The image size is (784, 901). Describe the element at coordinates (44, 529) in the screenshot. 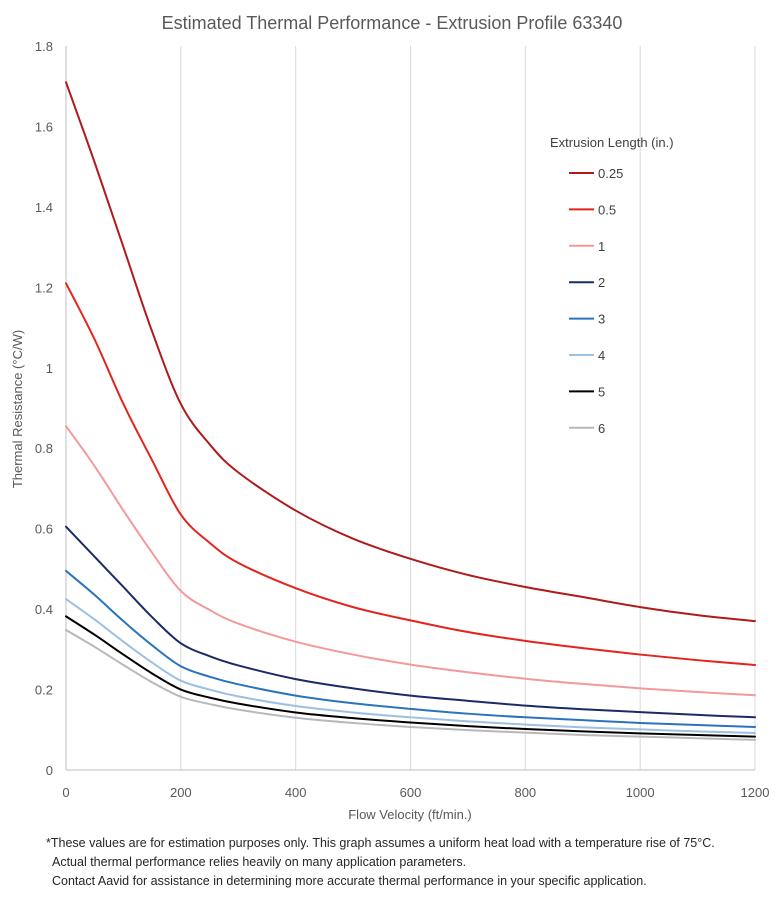

I see `y-tick-label-0.6: 0.6` at that location.